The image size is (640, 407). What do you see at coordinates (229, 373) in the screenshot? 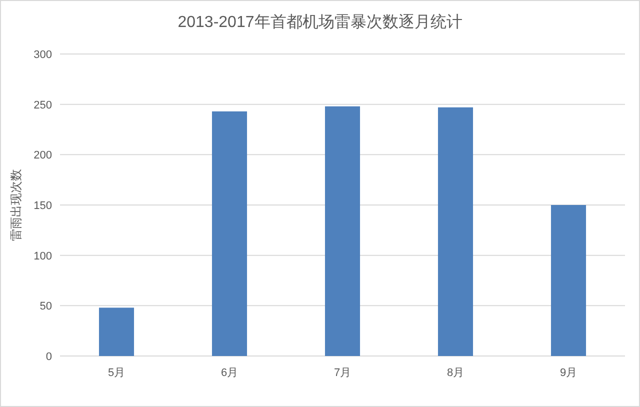
I see `x-tick-label: 6月` at bounding box center [229, 373].